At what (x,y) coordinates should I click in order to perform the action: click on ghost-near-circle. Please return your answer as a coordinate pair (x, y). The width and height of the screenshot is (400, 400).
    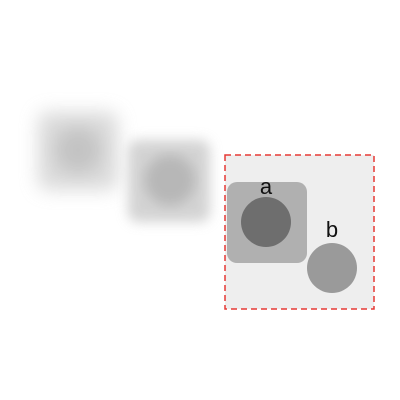
    Looking at the image, I should click on (170, 180).